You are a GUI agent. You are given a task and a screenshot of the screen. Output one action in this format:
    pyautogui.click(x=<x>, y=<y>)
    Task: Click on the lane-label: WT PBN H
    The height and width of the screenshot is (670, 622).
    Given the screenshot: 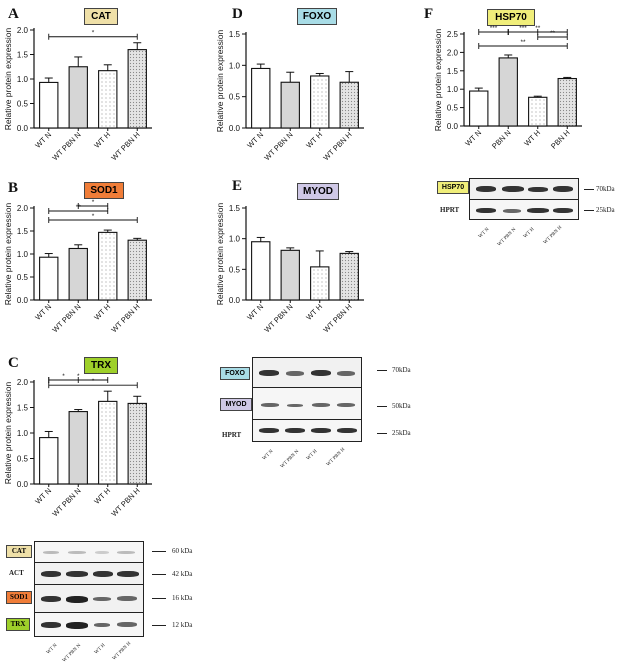 What is the action you would take?
    pyautogui.click(x=553, y=235)
    